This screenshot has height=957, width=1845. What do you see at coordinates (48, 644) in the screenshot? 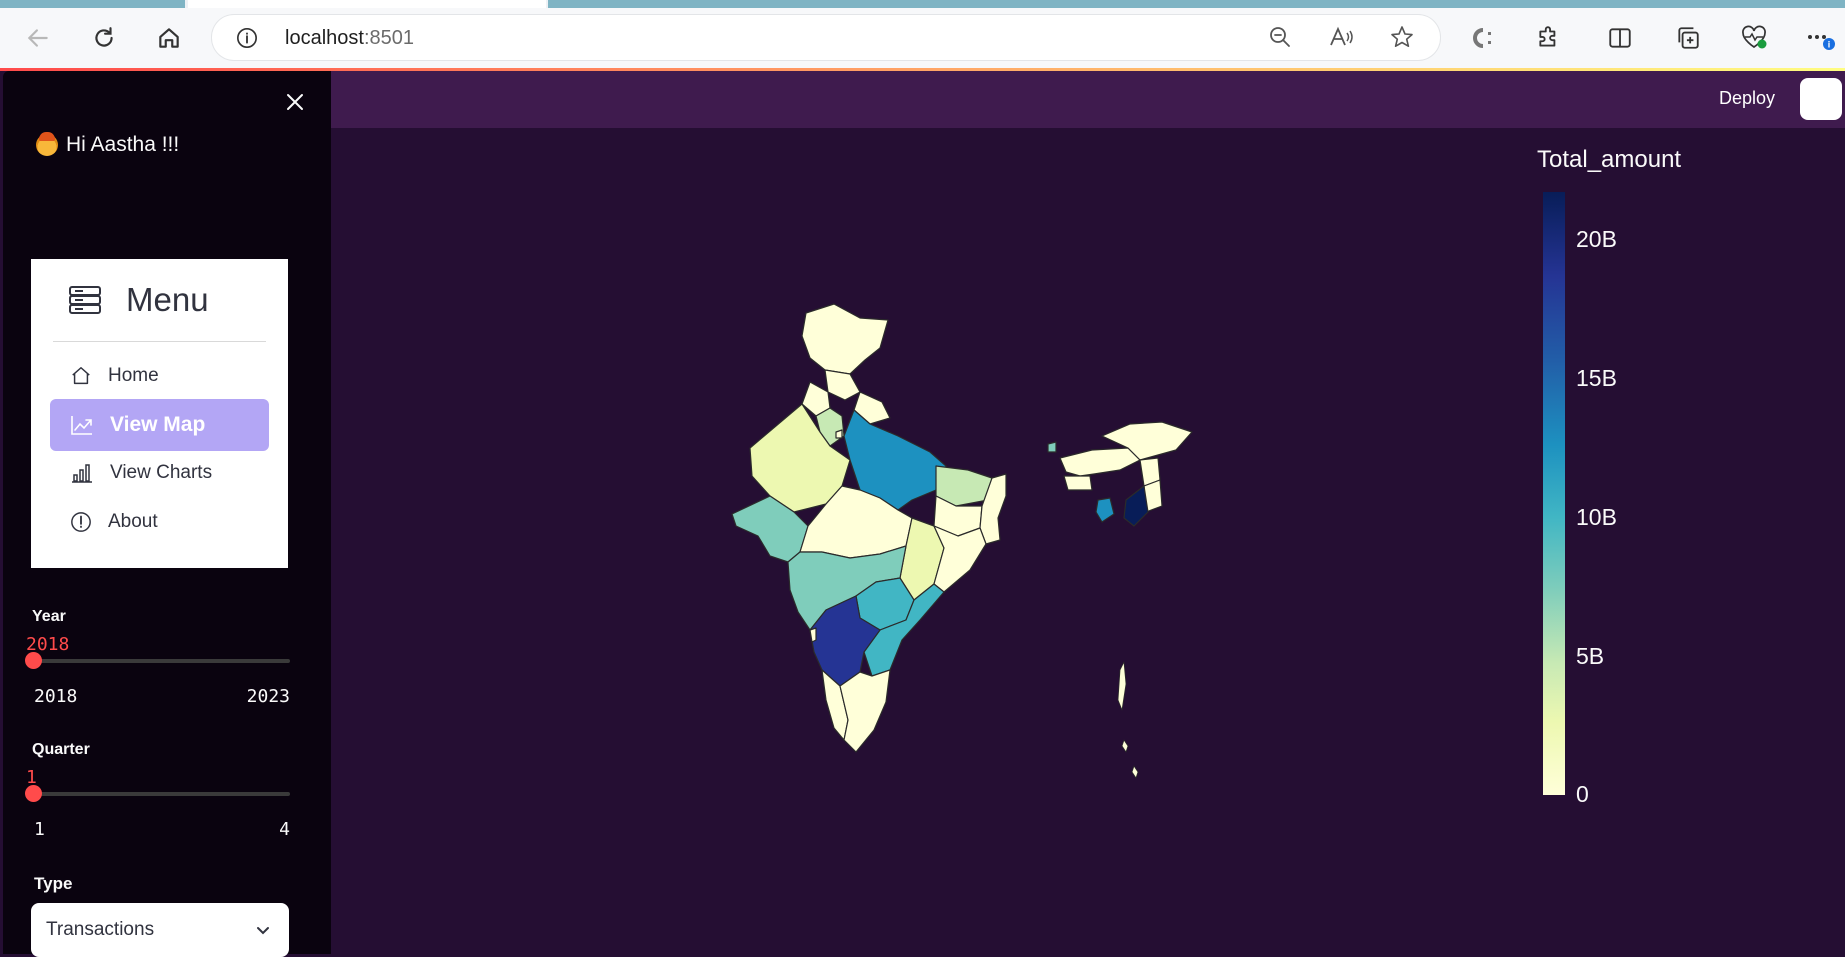
I see `year-slider-value: 2018` at bounding box center [48, 644].